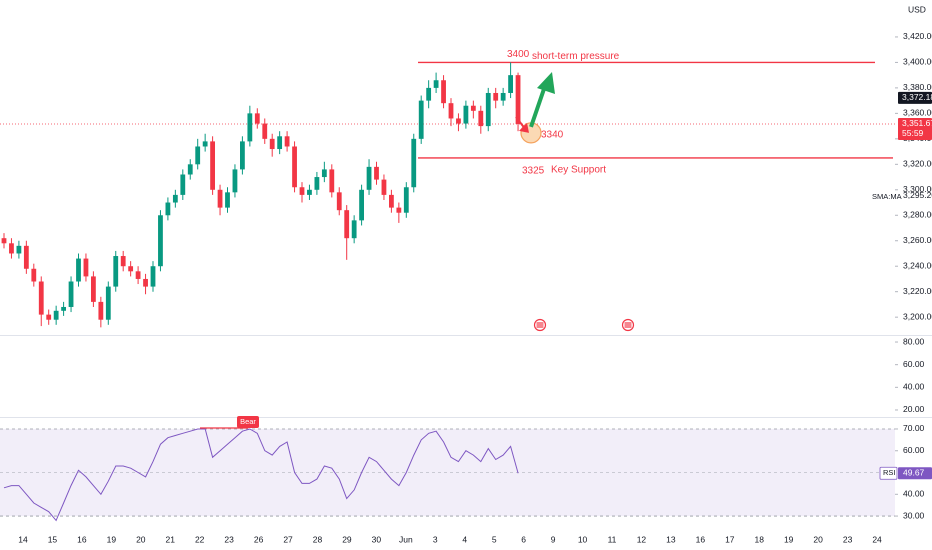 The height and width of the screenshot is (550, 932). Describe the element at coordinates (917, 240) in the screenshot. I see `y-tick-label: 3,260.00` at that location.